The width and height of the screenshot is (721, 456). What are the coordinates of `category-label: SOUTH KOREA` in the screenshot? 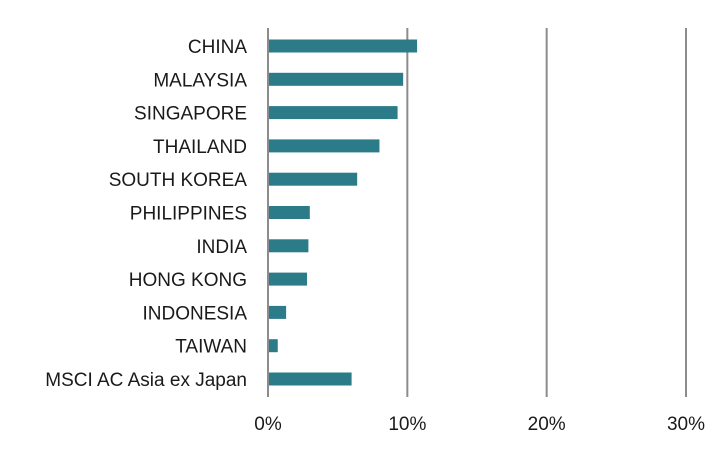 It's located at (178, 180).